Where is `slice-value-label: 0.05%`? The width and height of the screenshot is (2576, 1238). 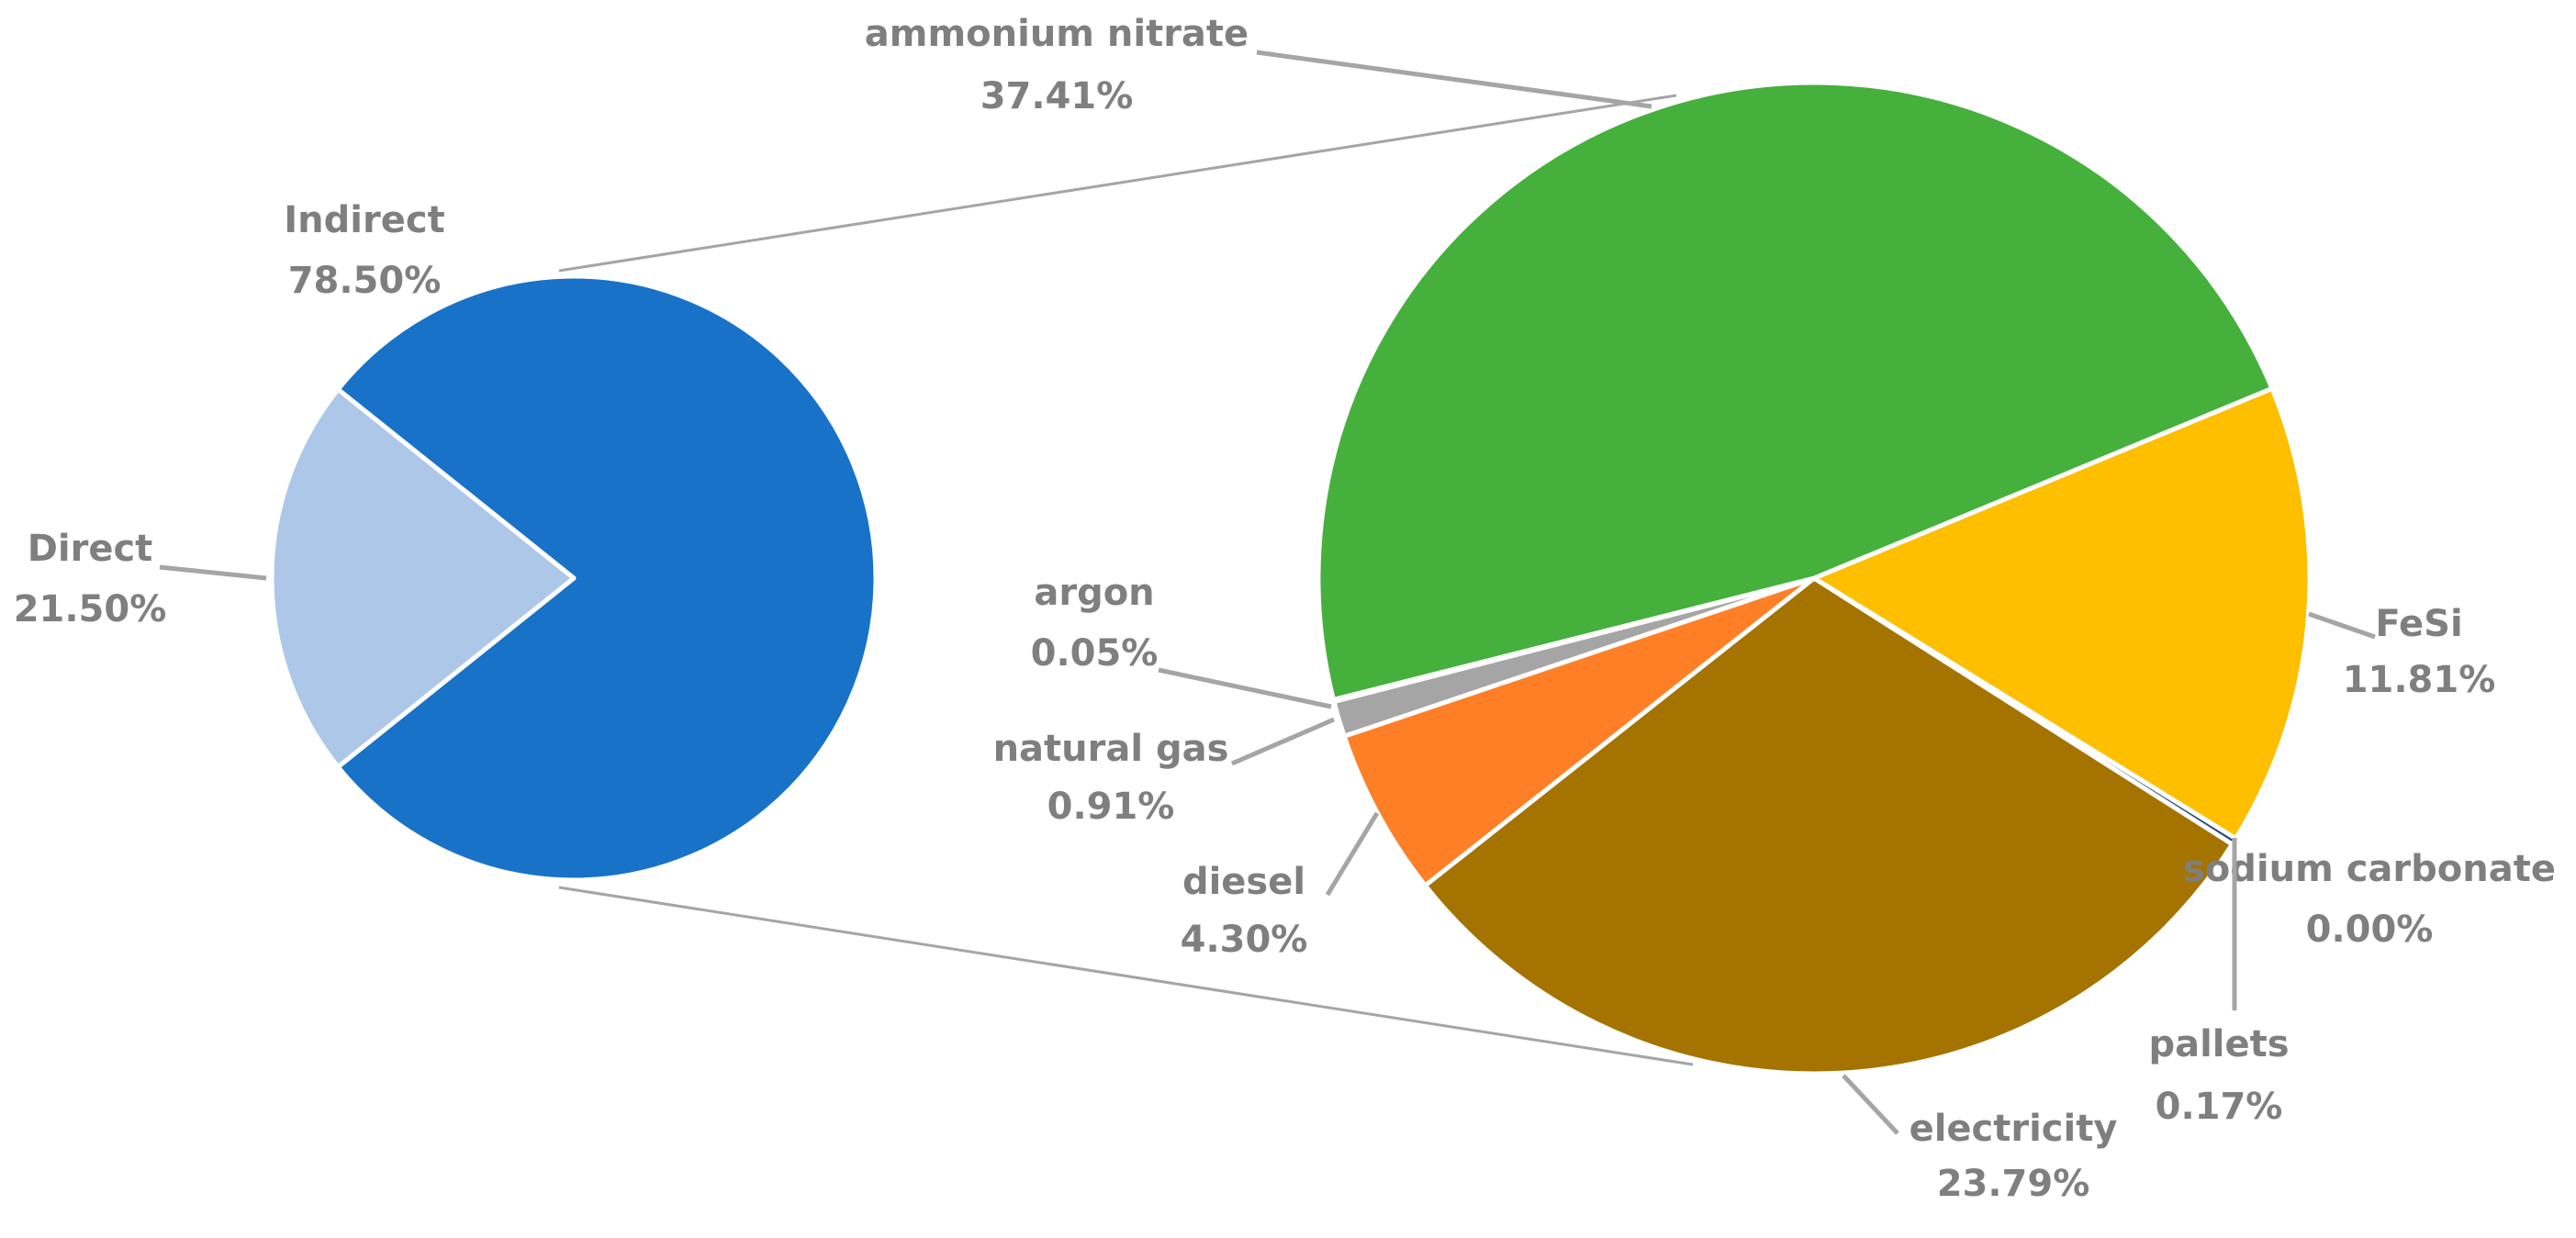
slice-value-label: 0.05% is located at coordinates (1095, 653).